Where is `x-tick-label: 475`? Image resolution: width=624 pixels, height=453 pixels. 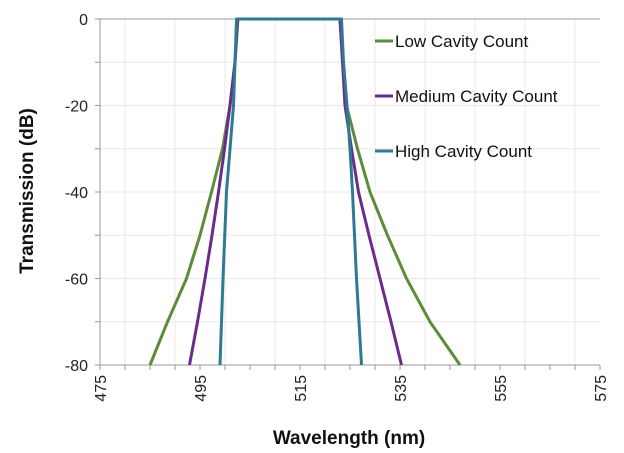 x-tick-label: 475 is located at coordinates (101, 388).